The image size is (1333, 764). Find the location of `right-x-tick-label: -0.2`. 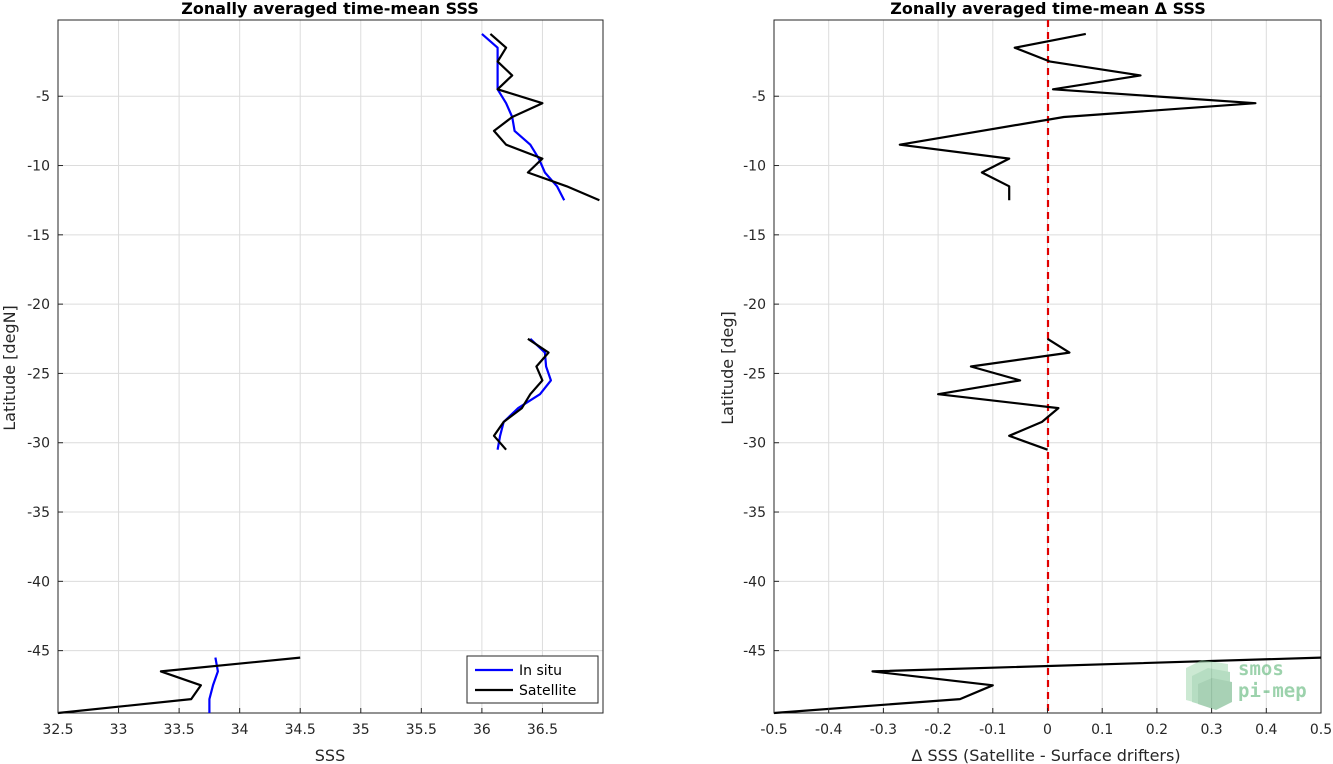

right-x-tick-label: -0.2 is located at coordinates (937, 730).